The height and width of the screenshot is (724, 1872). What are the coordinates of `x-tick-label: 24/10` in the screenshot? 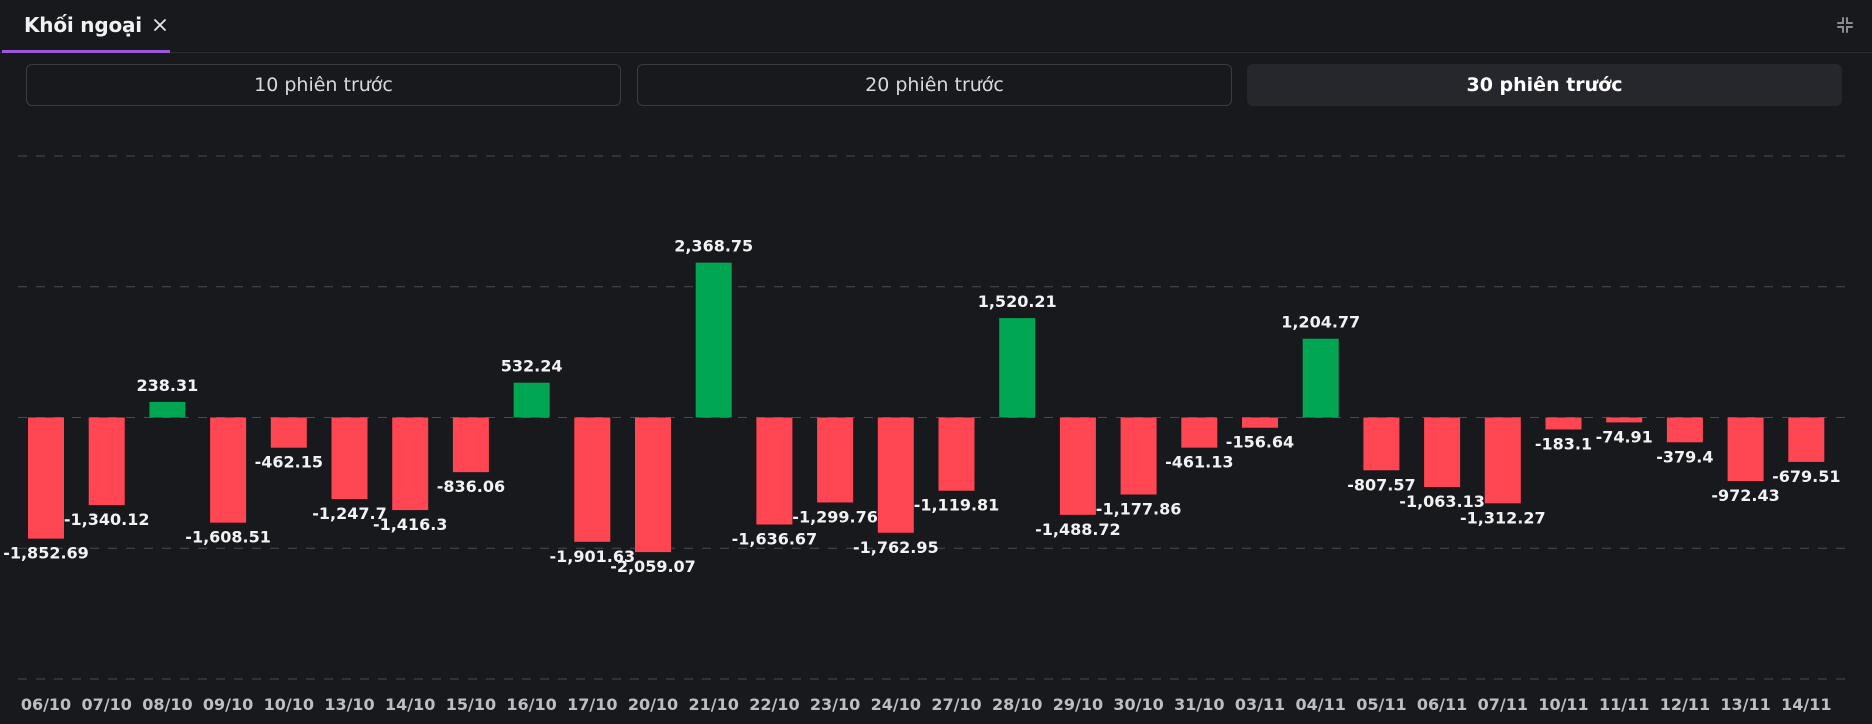 It's located at (896, 704).